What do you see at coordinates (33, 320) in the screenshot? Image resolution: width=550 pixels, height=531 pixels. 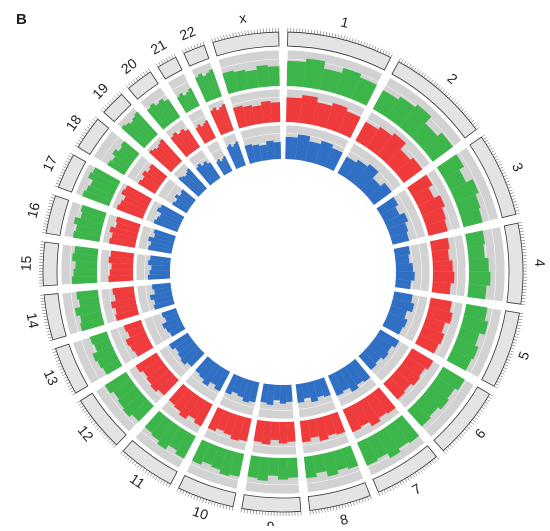 I see `chromosome-label: 14` at bounding box center [33, 320].